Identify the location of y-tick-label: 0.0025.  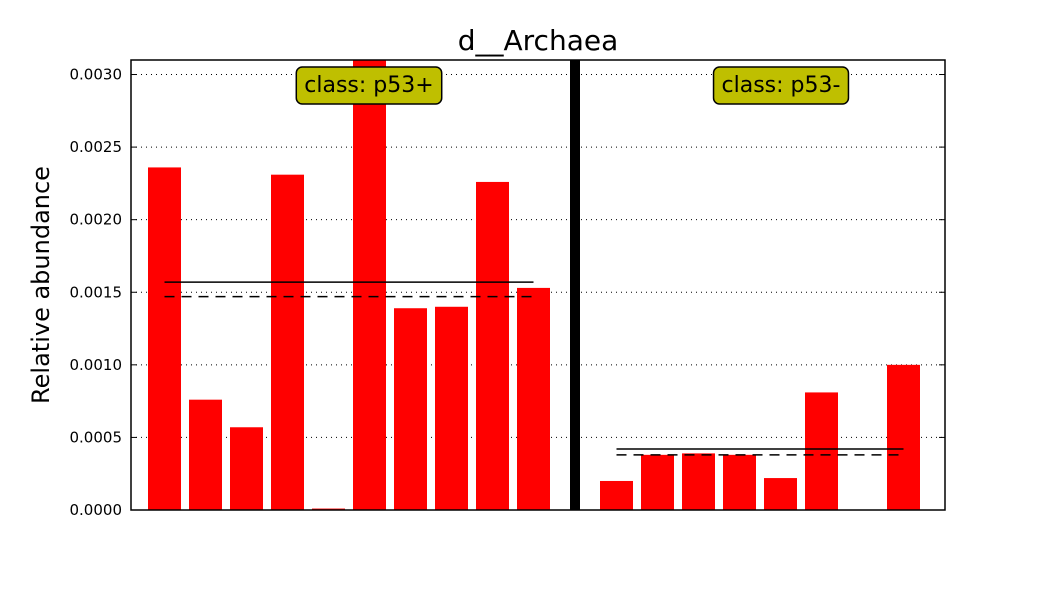
(96, 147).